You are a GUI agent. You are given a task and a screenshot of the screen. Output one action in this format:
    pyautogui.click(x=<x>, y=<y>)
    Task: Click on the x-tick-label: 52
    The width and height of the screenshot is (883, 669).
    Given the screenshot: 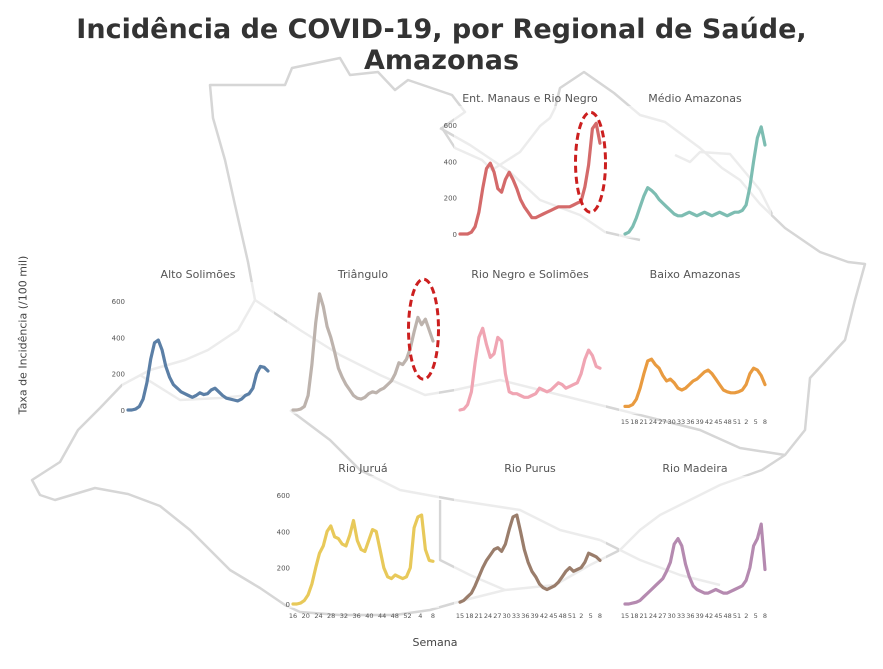 What is the action you would take?
    pyautogui.click(x=407, y=616)
    